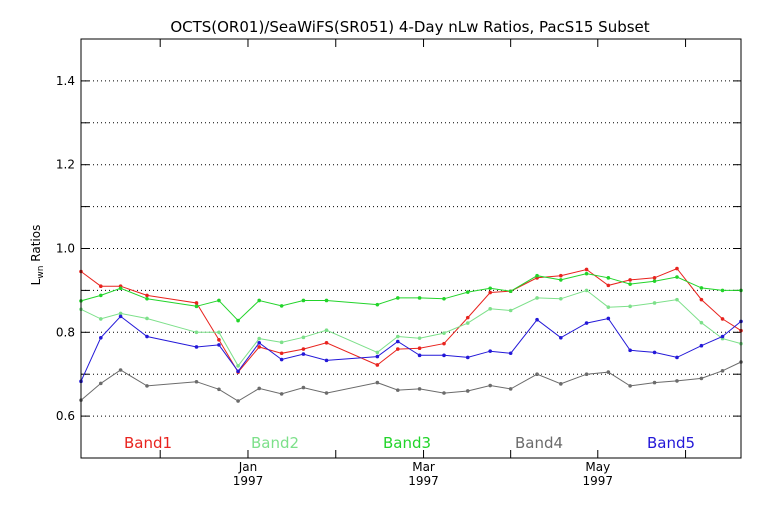 The image size is (768, 512). What do you see at coordinates (65, 332) in the screenshot?
I see `y-tick-label: 0.8` at bounding box center [65, 332].